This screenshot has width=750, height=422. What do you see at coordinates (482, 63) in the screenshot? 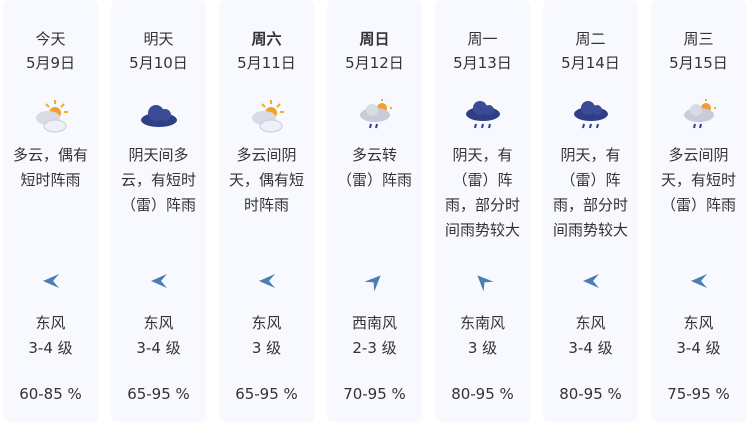
I see `date: 5月13日` at bounding box center [482, 63].